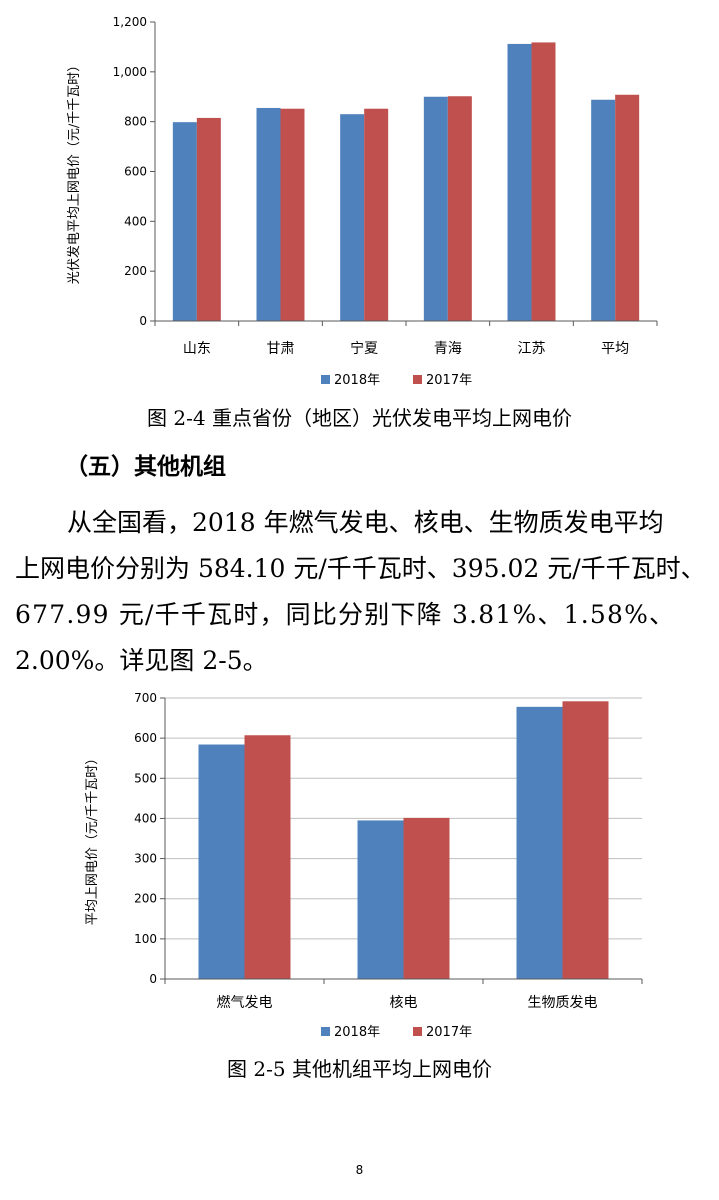 The height and width of the screenshot is (1200, 719). I want to click on y-tick-label: 1,200, so click(130, 22).